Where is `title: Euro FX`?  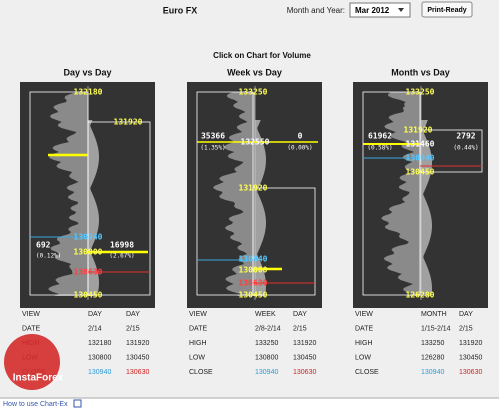
title: Euro FX is located at coordinates (180, 10).